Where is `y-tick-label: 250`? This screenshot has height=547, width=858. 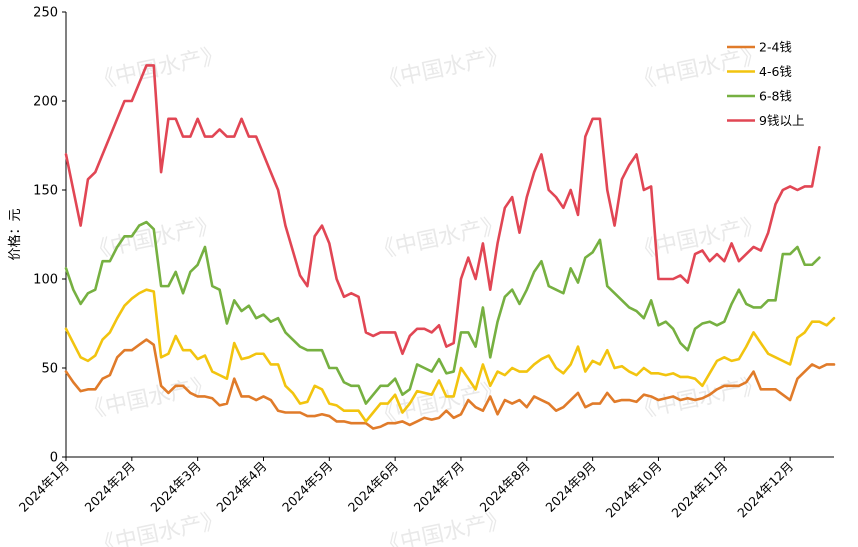 y-tick-label: 250 is located at coordinates (45, 13).